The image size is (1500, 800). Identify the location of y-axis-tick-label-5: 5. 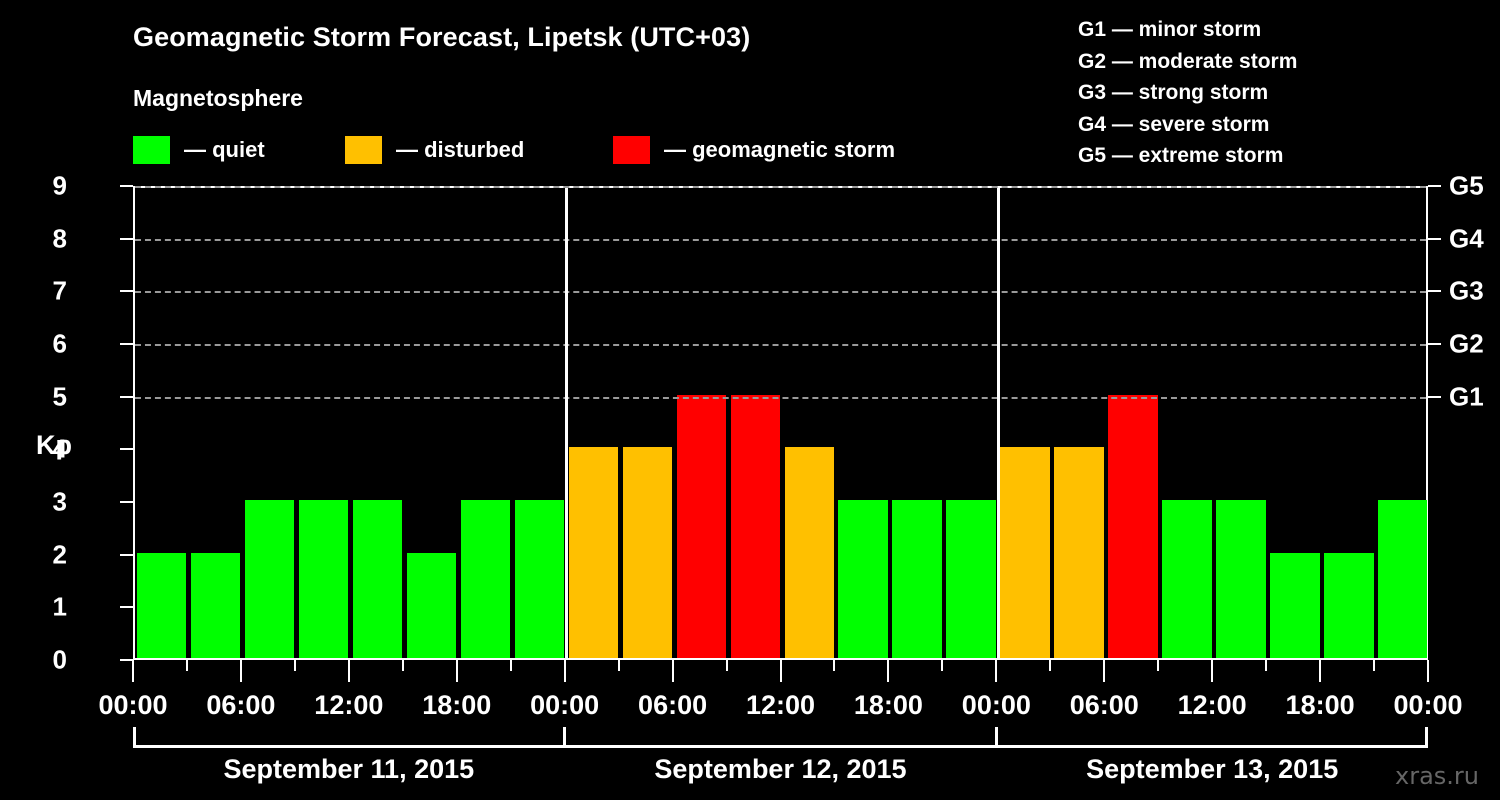
(59, 396).